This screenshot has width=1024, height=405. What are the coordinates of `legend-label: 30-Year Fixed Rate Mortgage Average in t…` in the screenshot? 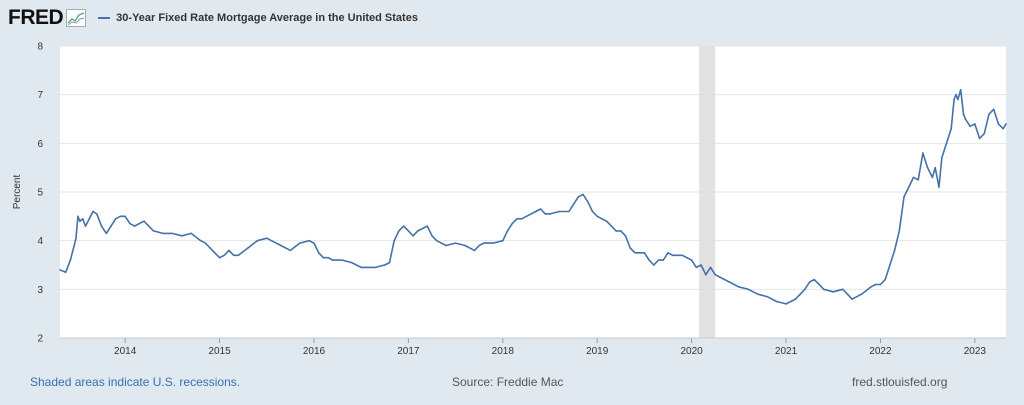 It's located at (267, 18).